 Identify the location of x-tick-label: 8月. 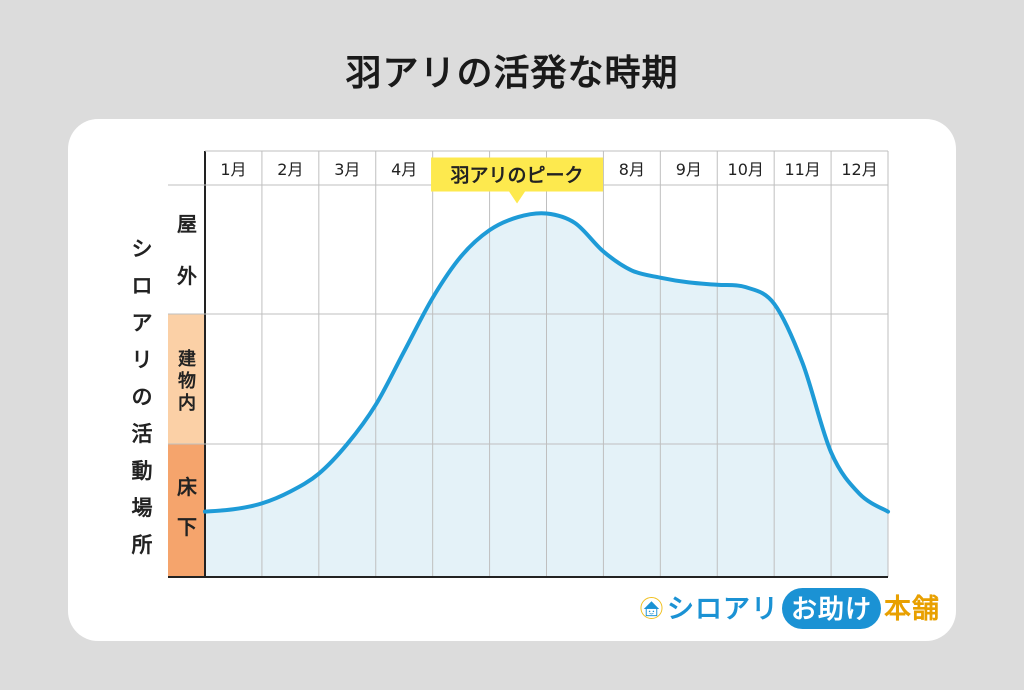
(632, 169).